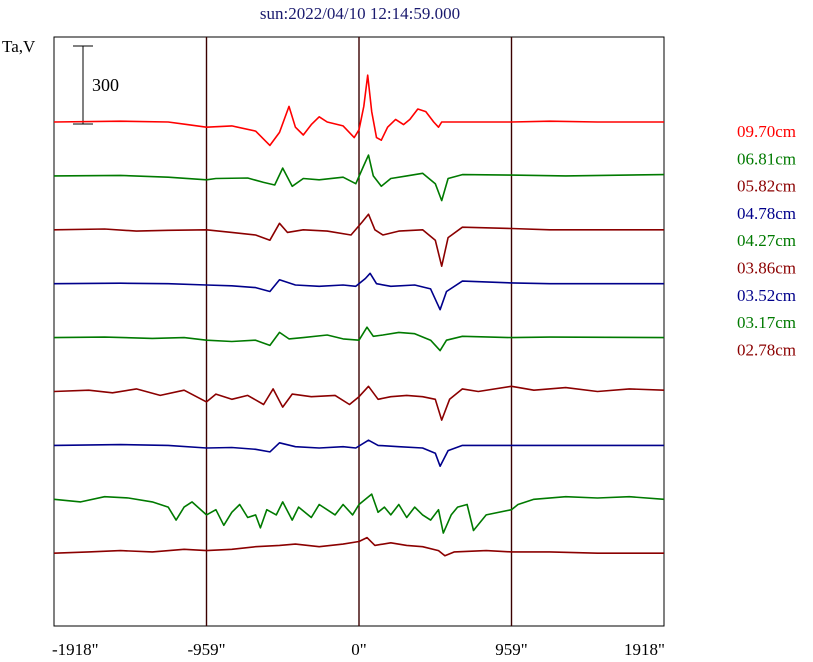 This screenshot has height=662, width=813. What do you see at coordinates (766, 158) in the screenshot?
I see `legend-entry: 06.81cm` at bounding box center [766, 158].